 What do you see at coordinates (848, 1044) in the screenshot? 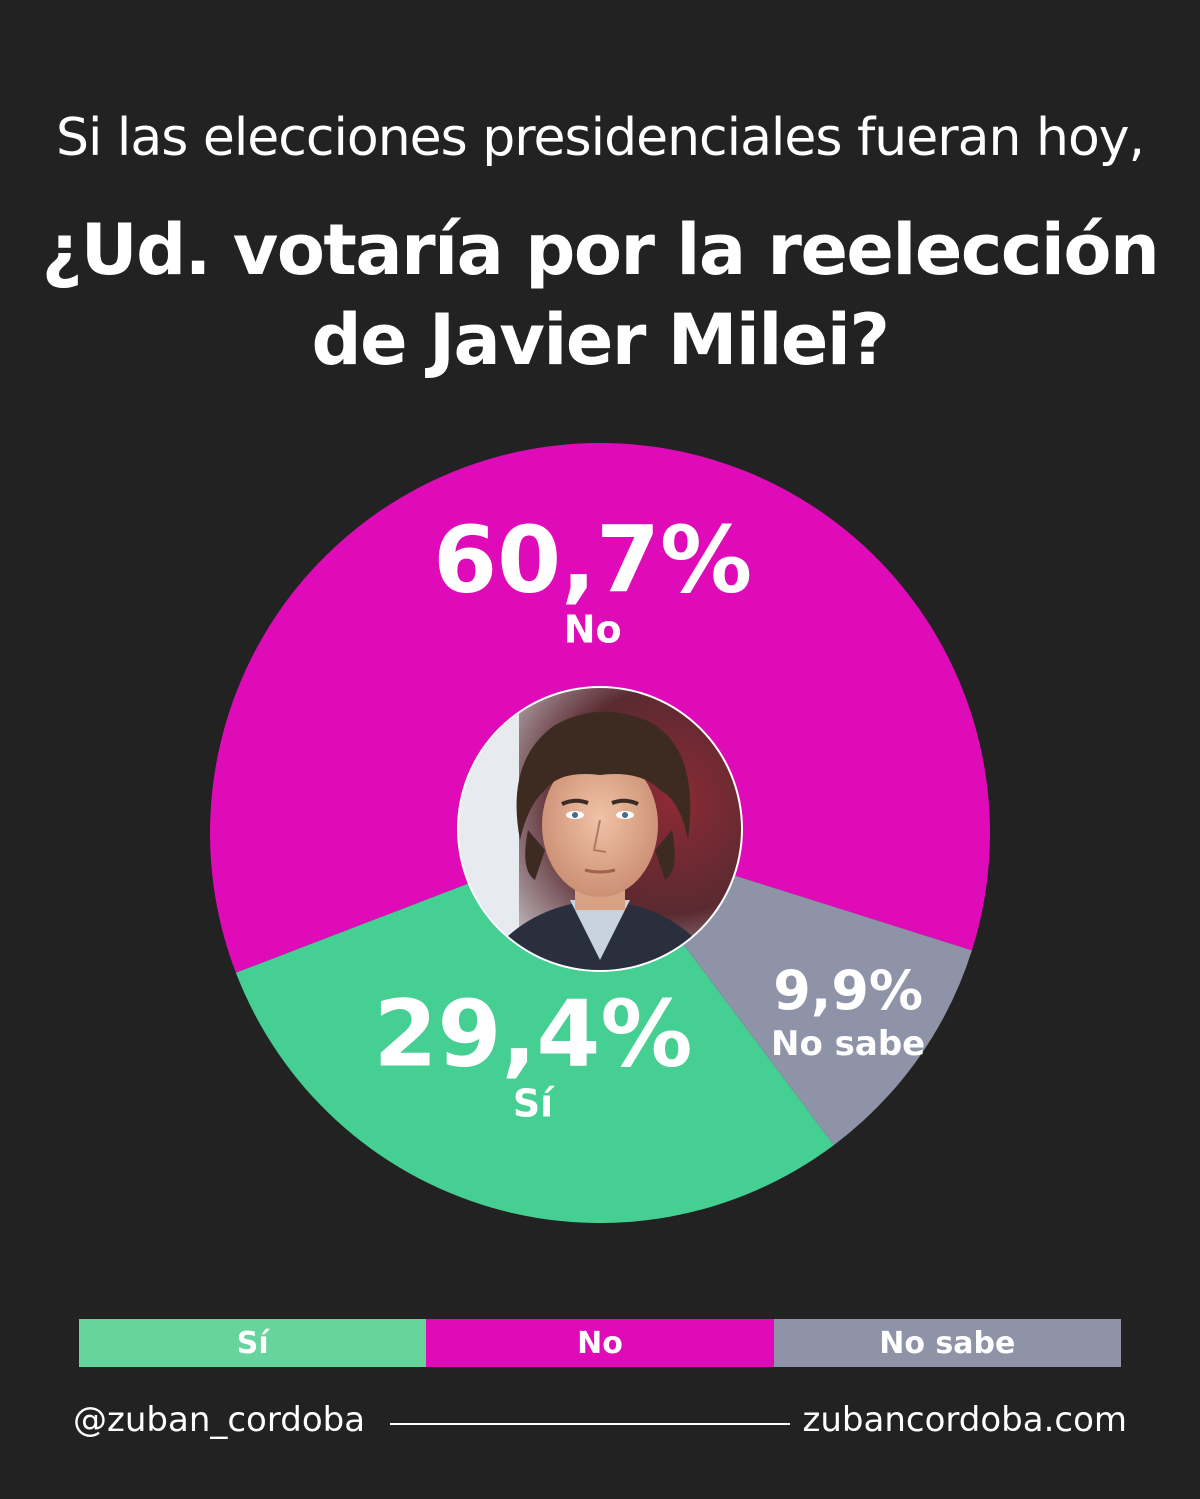
I see `slice-category-label: No sabe` at bounding box center [848, 1044].